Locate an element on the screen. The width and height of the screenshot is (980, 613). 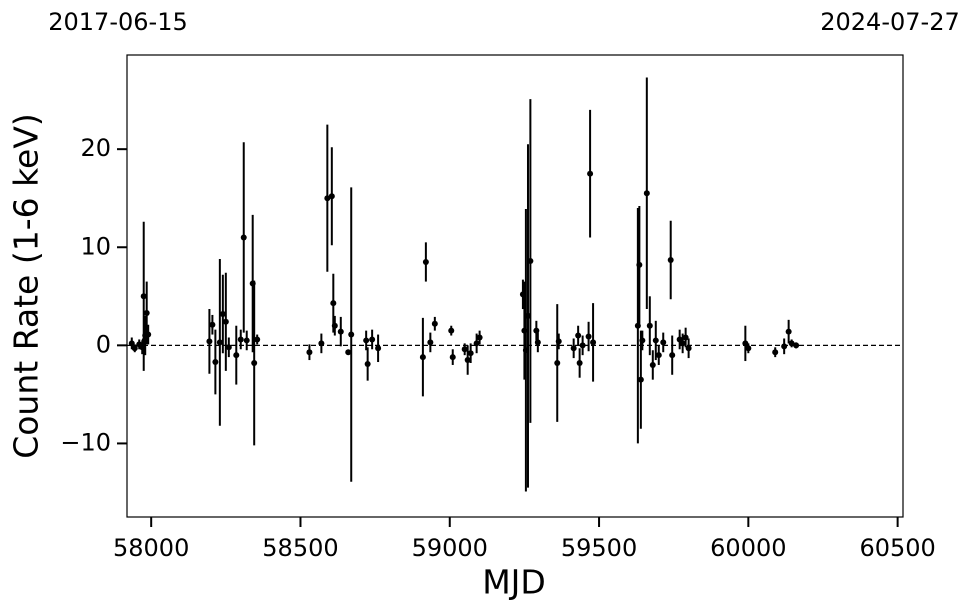
x-axis-label: MJD is located at coordinates (514, 582).